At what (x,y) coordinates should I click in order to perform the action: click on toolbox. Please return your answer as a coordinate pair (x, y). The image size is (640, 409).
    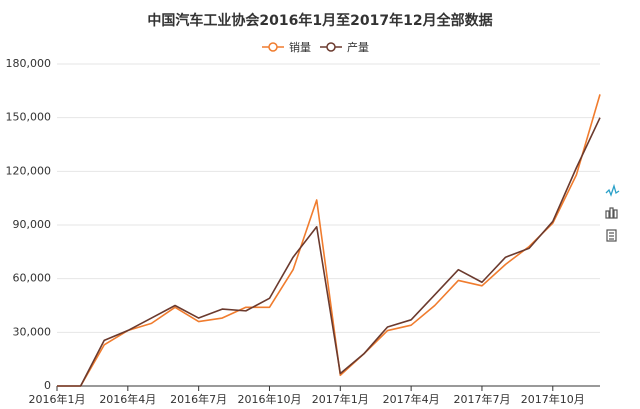
    Looking at the image, I should click on (612, 212).